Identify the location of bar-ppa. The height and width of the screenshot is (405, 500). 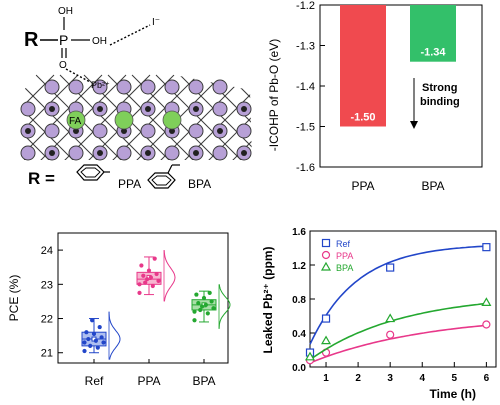
(363, 66).